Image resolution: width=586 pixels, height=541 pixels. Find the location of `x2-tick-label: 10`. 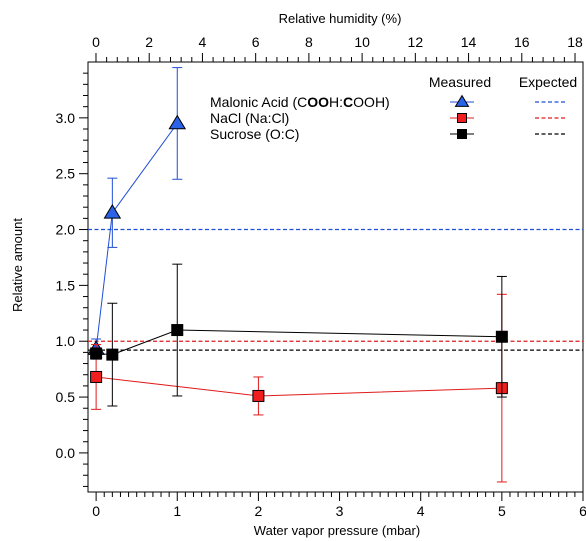

x2-tick-label: 10 is located at coordinates (362, 42).